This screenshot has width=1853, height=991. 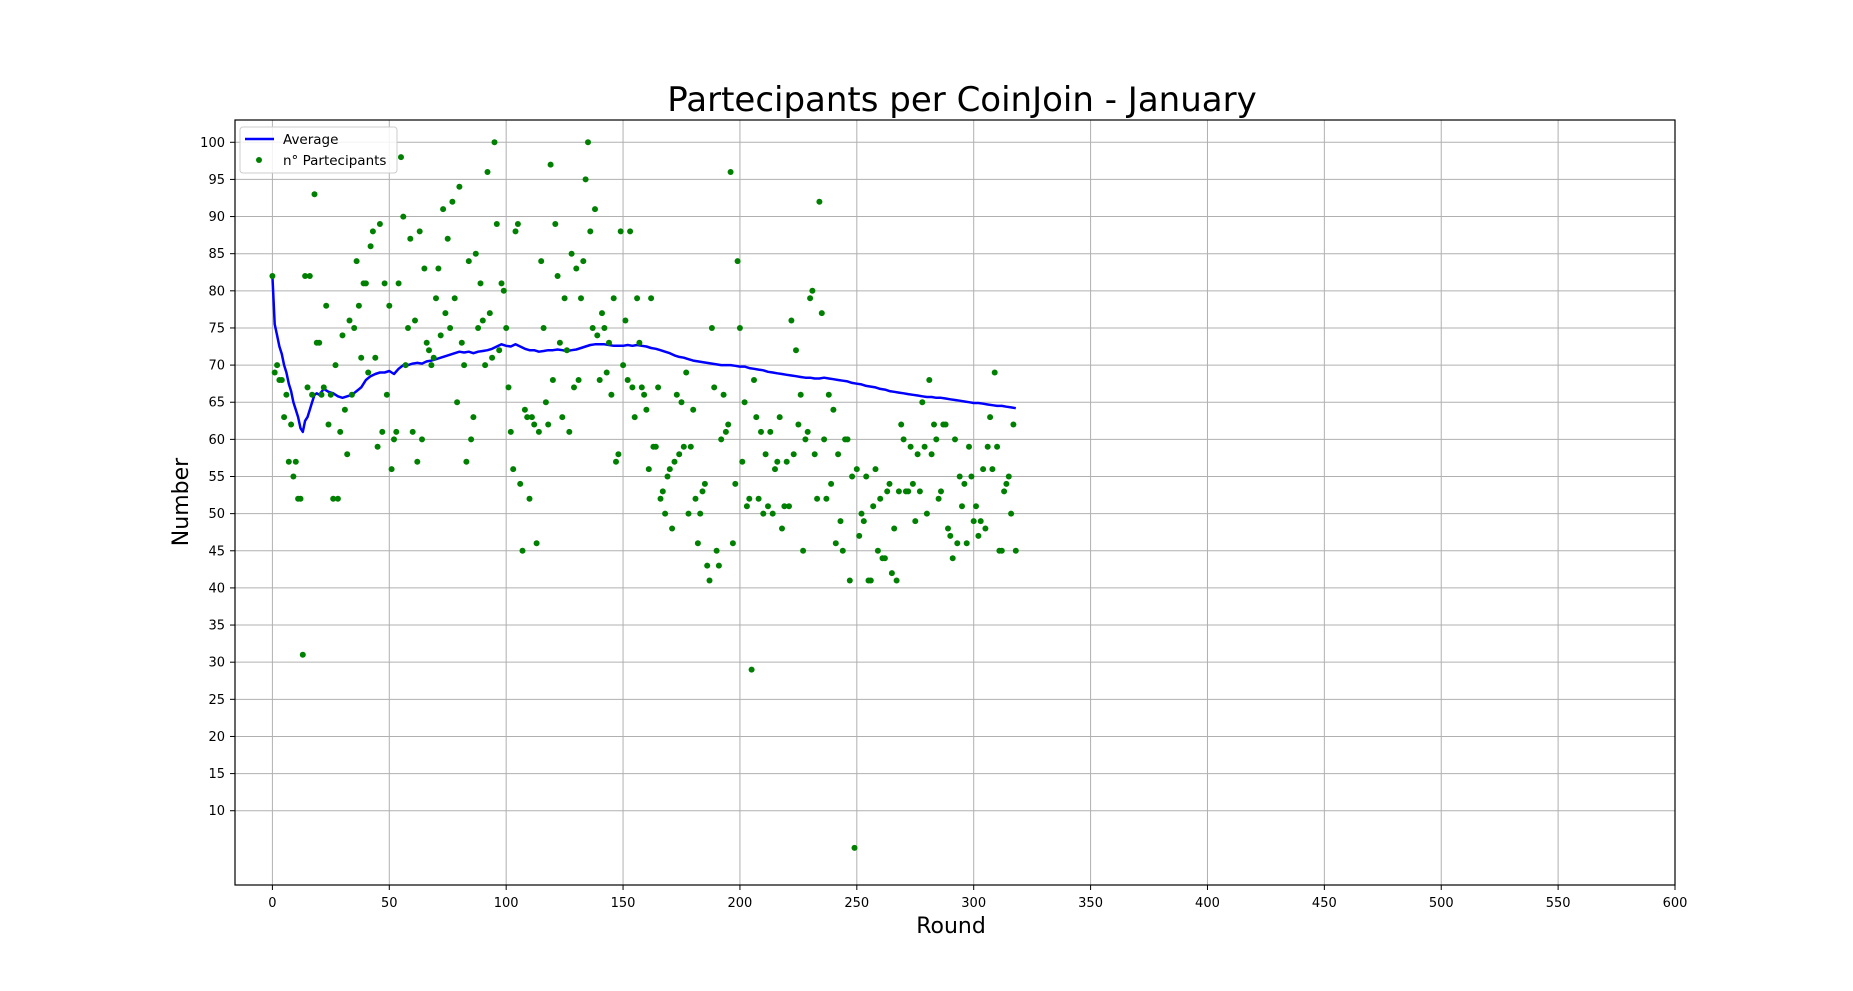 What do you see at coordinates (961, 100) in the screenshot?
I see `chart-title: Partecipants per CoinJoin - January` at bounding box center [961, 100].